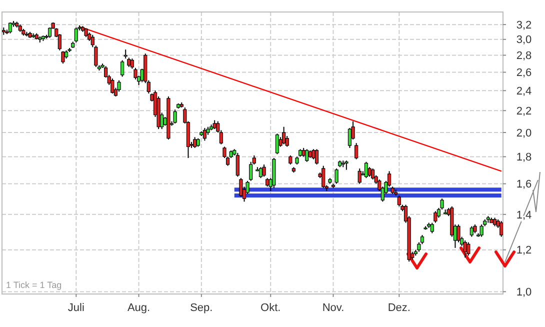 This screenshot has height=327, width=545. I want to click on x-tick-label: Juli, so click(76, 308).